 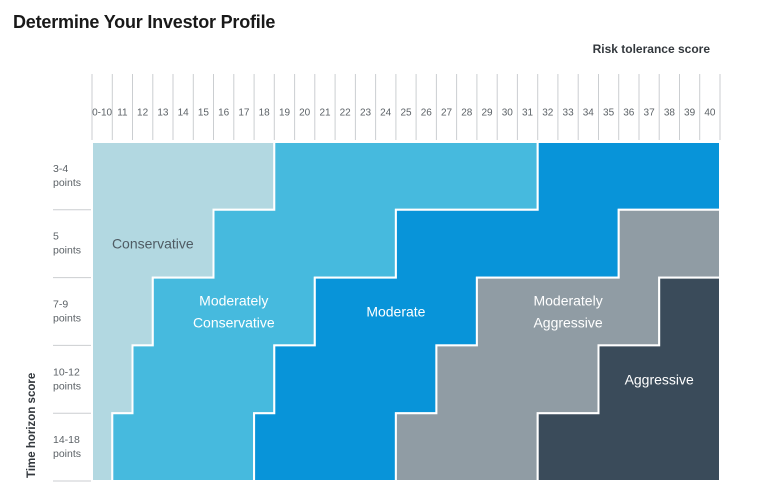 I want to click on x-axis-tick-label: 32, so click(x=548, y=113).